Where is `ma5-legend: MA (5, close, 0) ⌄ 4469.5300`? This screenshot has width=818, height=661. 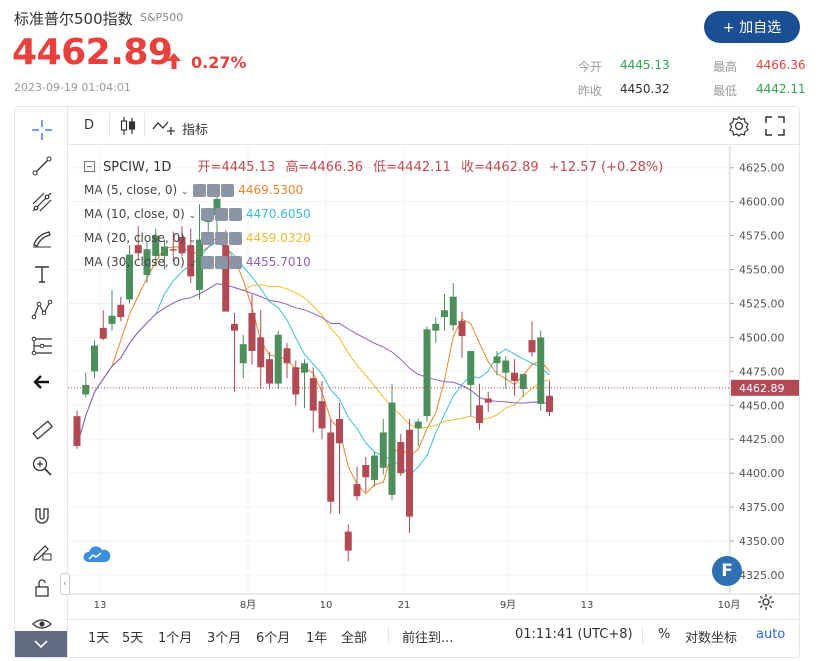 ma5-legend: MA (5, close, 0) ⌄ 4469.5300 is located at coordinates (193, 190).